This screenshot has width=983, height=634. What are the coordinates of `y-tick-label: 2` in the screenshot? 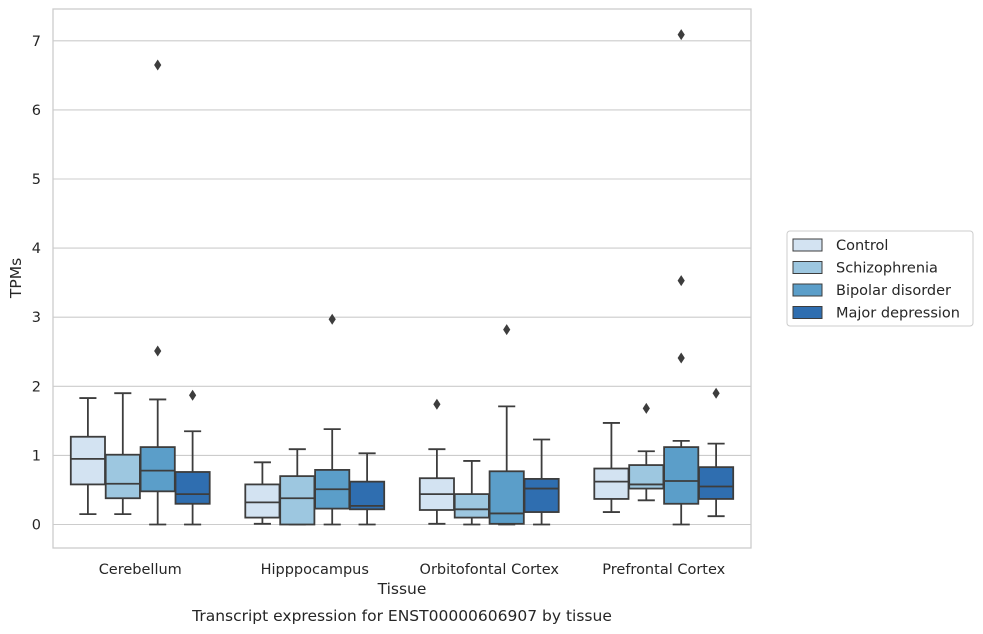 It's located at (36, 387).